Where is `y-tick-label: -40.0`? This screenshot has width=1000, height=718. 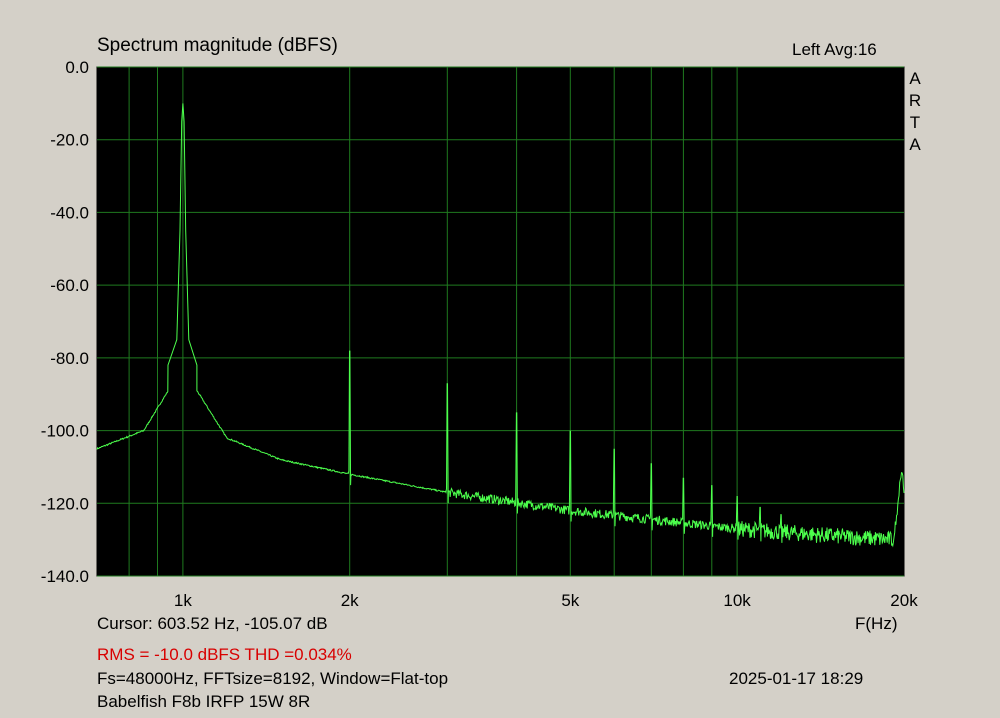
y-tick-label: -40.0 is located at coordinates (69, 212).